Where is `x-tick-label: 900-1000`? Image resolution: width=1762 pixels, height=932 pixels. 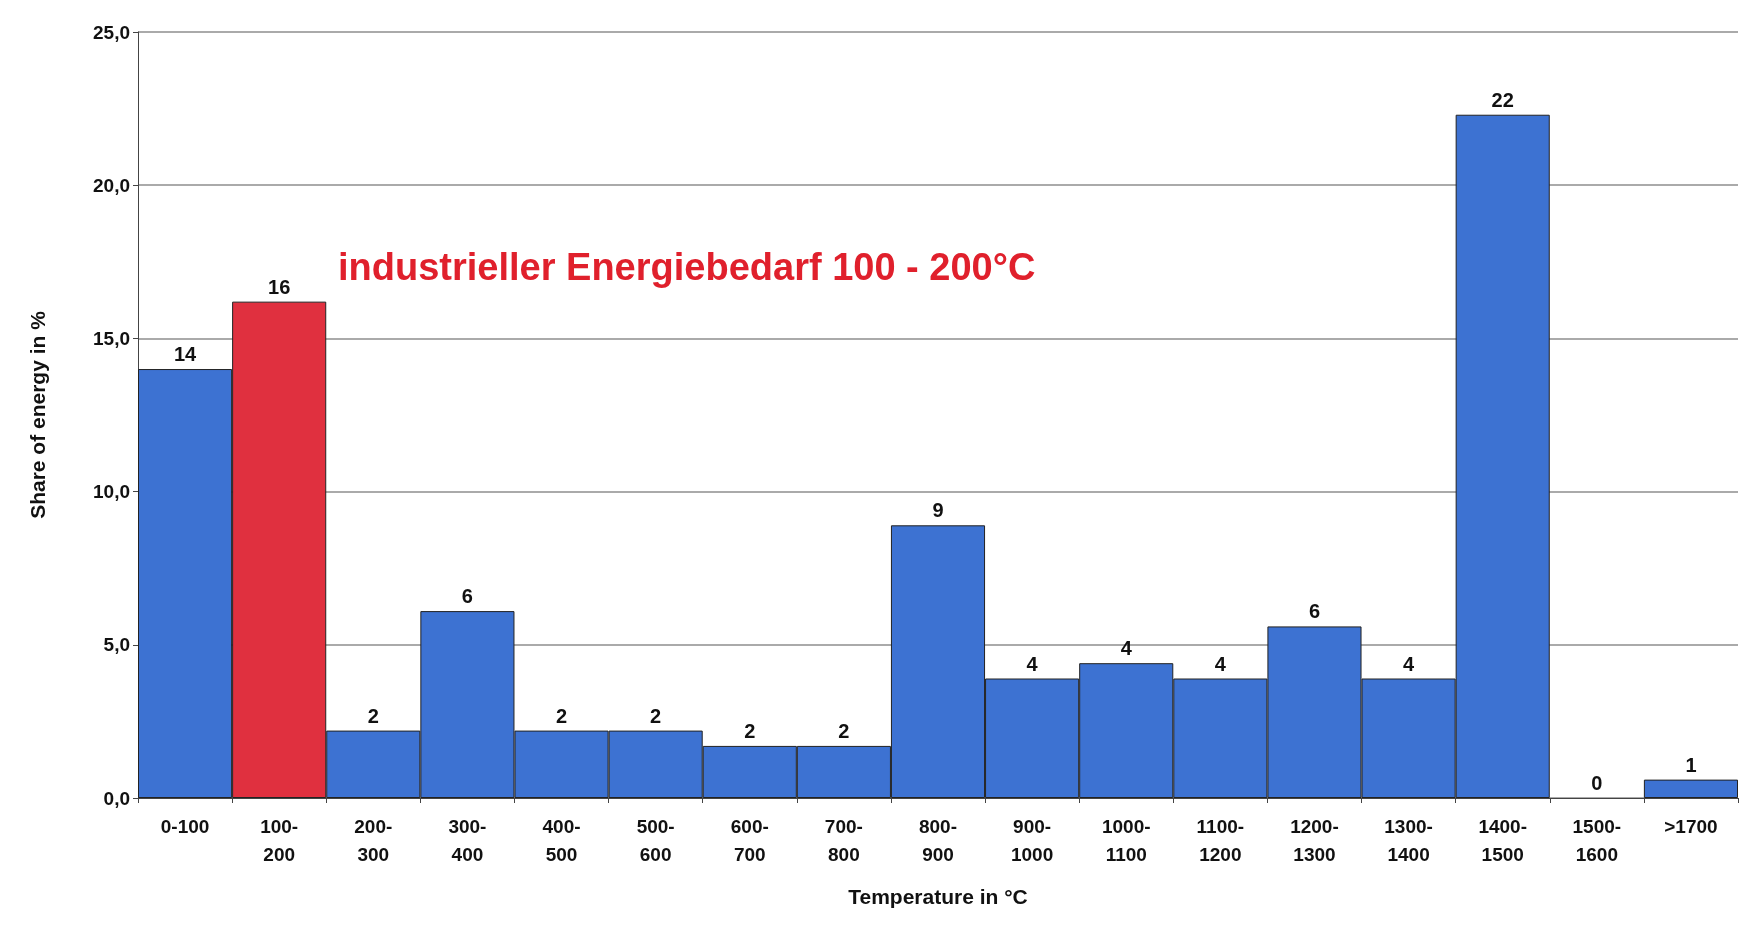 x-tick-label: 900-1000 is located at coordinates (1032, 840).